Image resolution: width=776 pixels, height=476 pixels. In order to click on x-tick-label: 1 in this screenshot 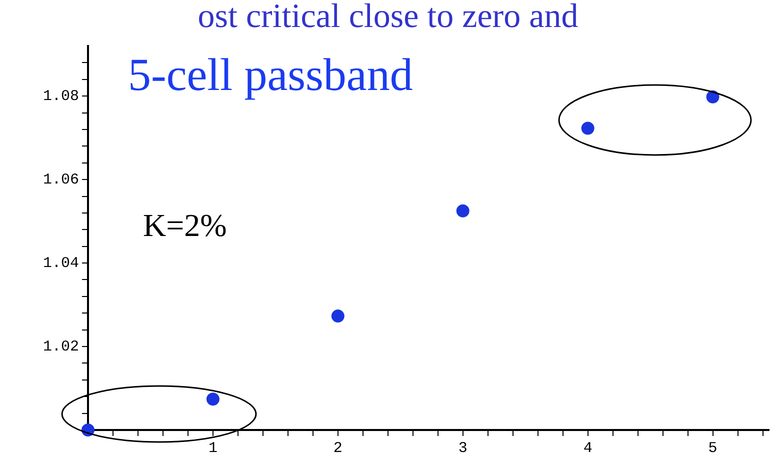, I will do `click(213, 448)`.